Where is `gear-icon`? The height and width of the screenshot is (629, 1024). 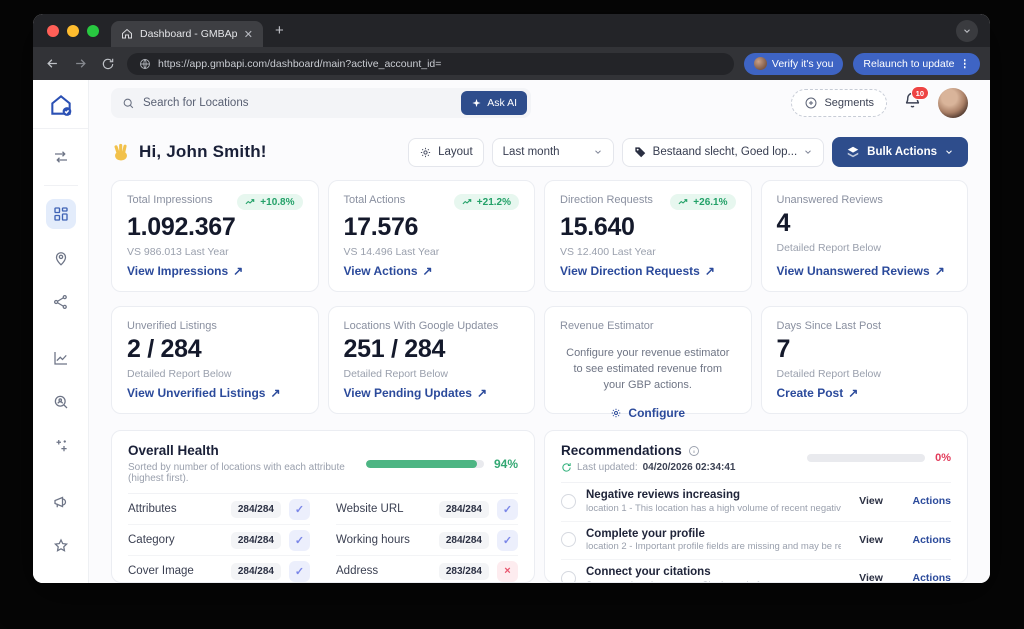
gear-icon is located at coordinates (425, 152).